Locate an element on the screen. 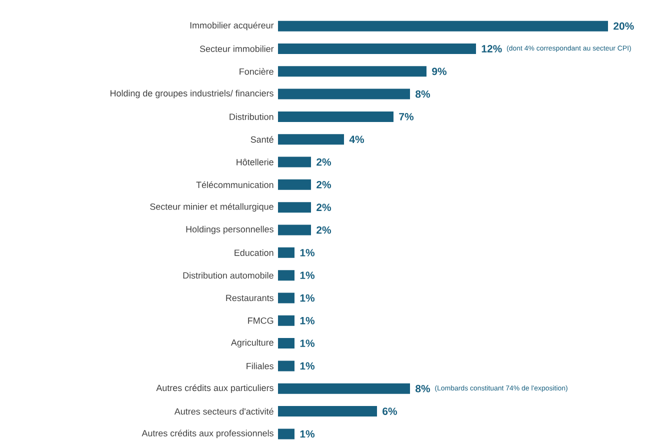 This screenshot has height=445, width=655. y-tick-label: Distribution automobile is located at coordinates (228, 275).